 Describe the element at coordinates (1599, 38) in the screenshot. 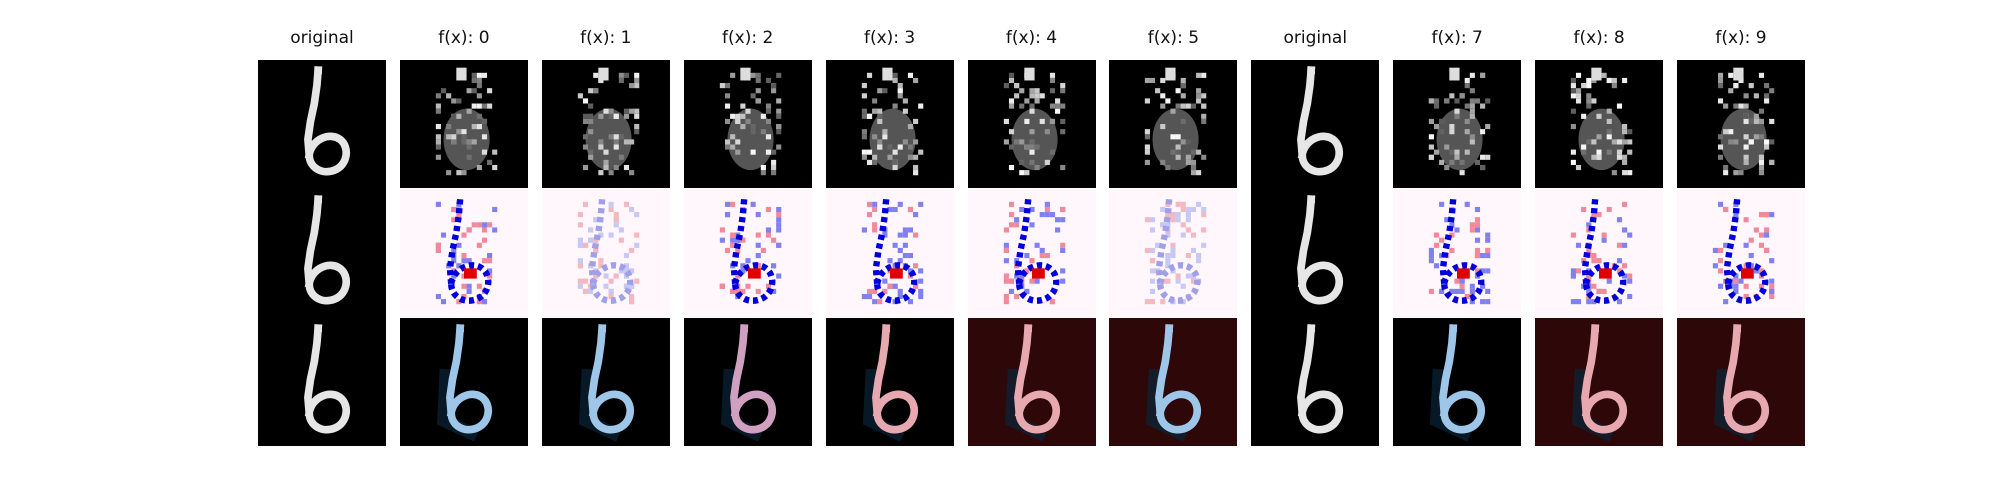

I see `column-title: f(x): 8` at that location.